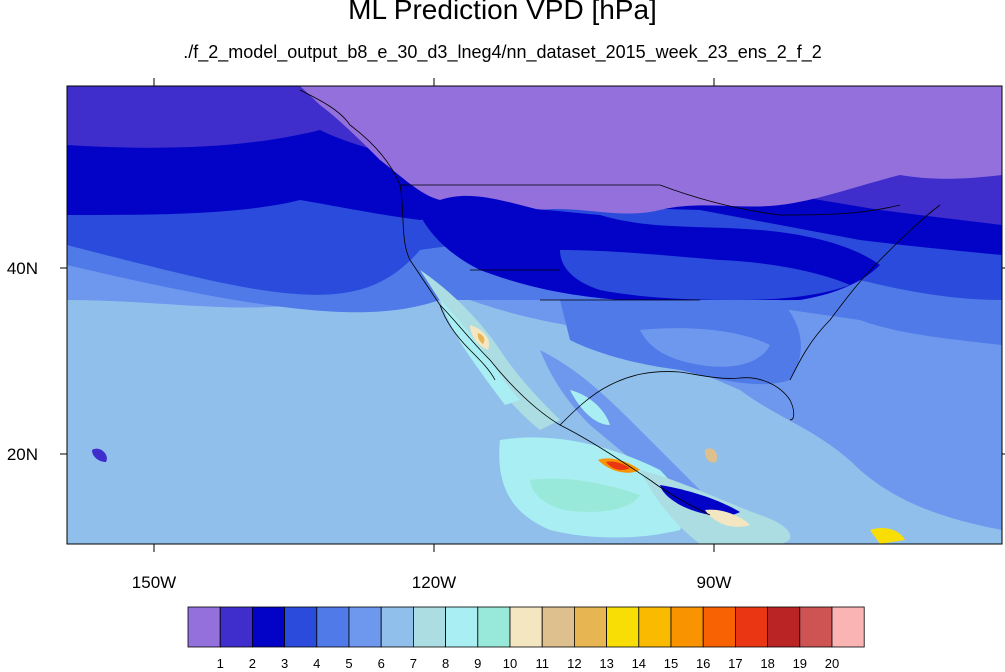  I want to click on colorbar-label: 14, so click(639, 663).